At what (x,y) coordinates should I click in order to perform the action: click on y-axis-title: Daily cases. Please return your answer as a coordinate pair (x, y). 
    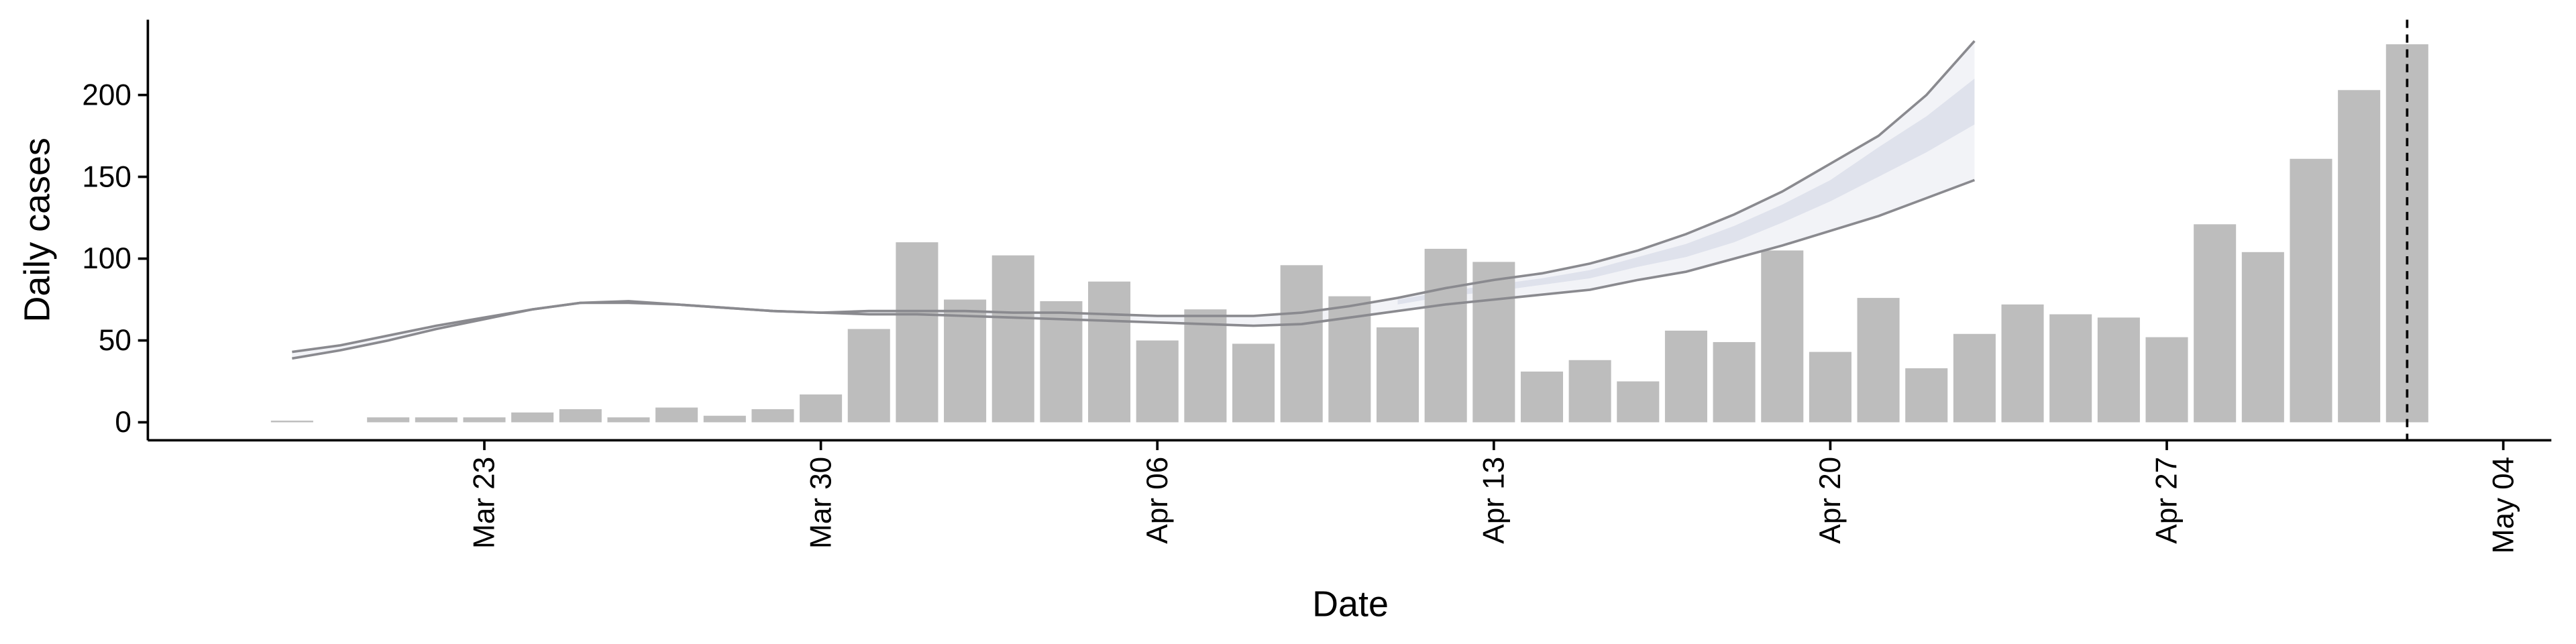
    Looking at the image, I should click on (37, 230).